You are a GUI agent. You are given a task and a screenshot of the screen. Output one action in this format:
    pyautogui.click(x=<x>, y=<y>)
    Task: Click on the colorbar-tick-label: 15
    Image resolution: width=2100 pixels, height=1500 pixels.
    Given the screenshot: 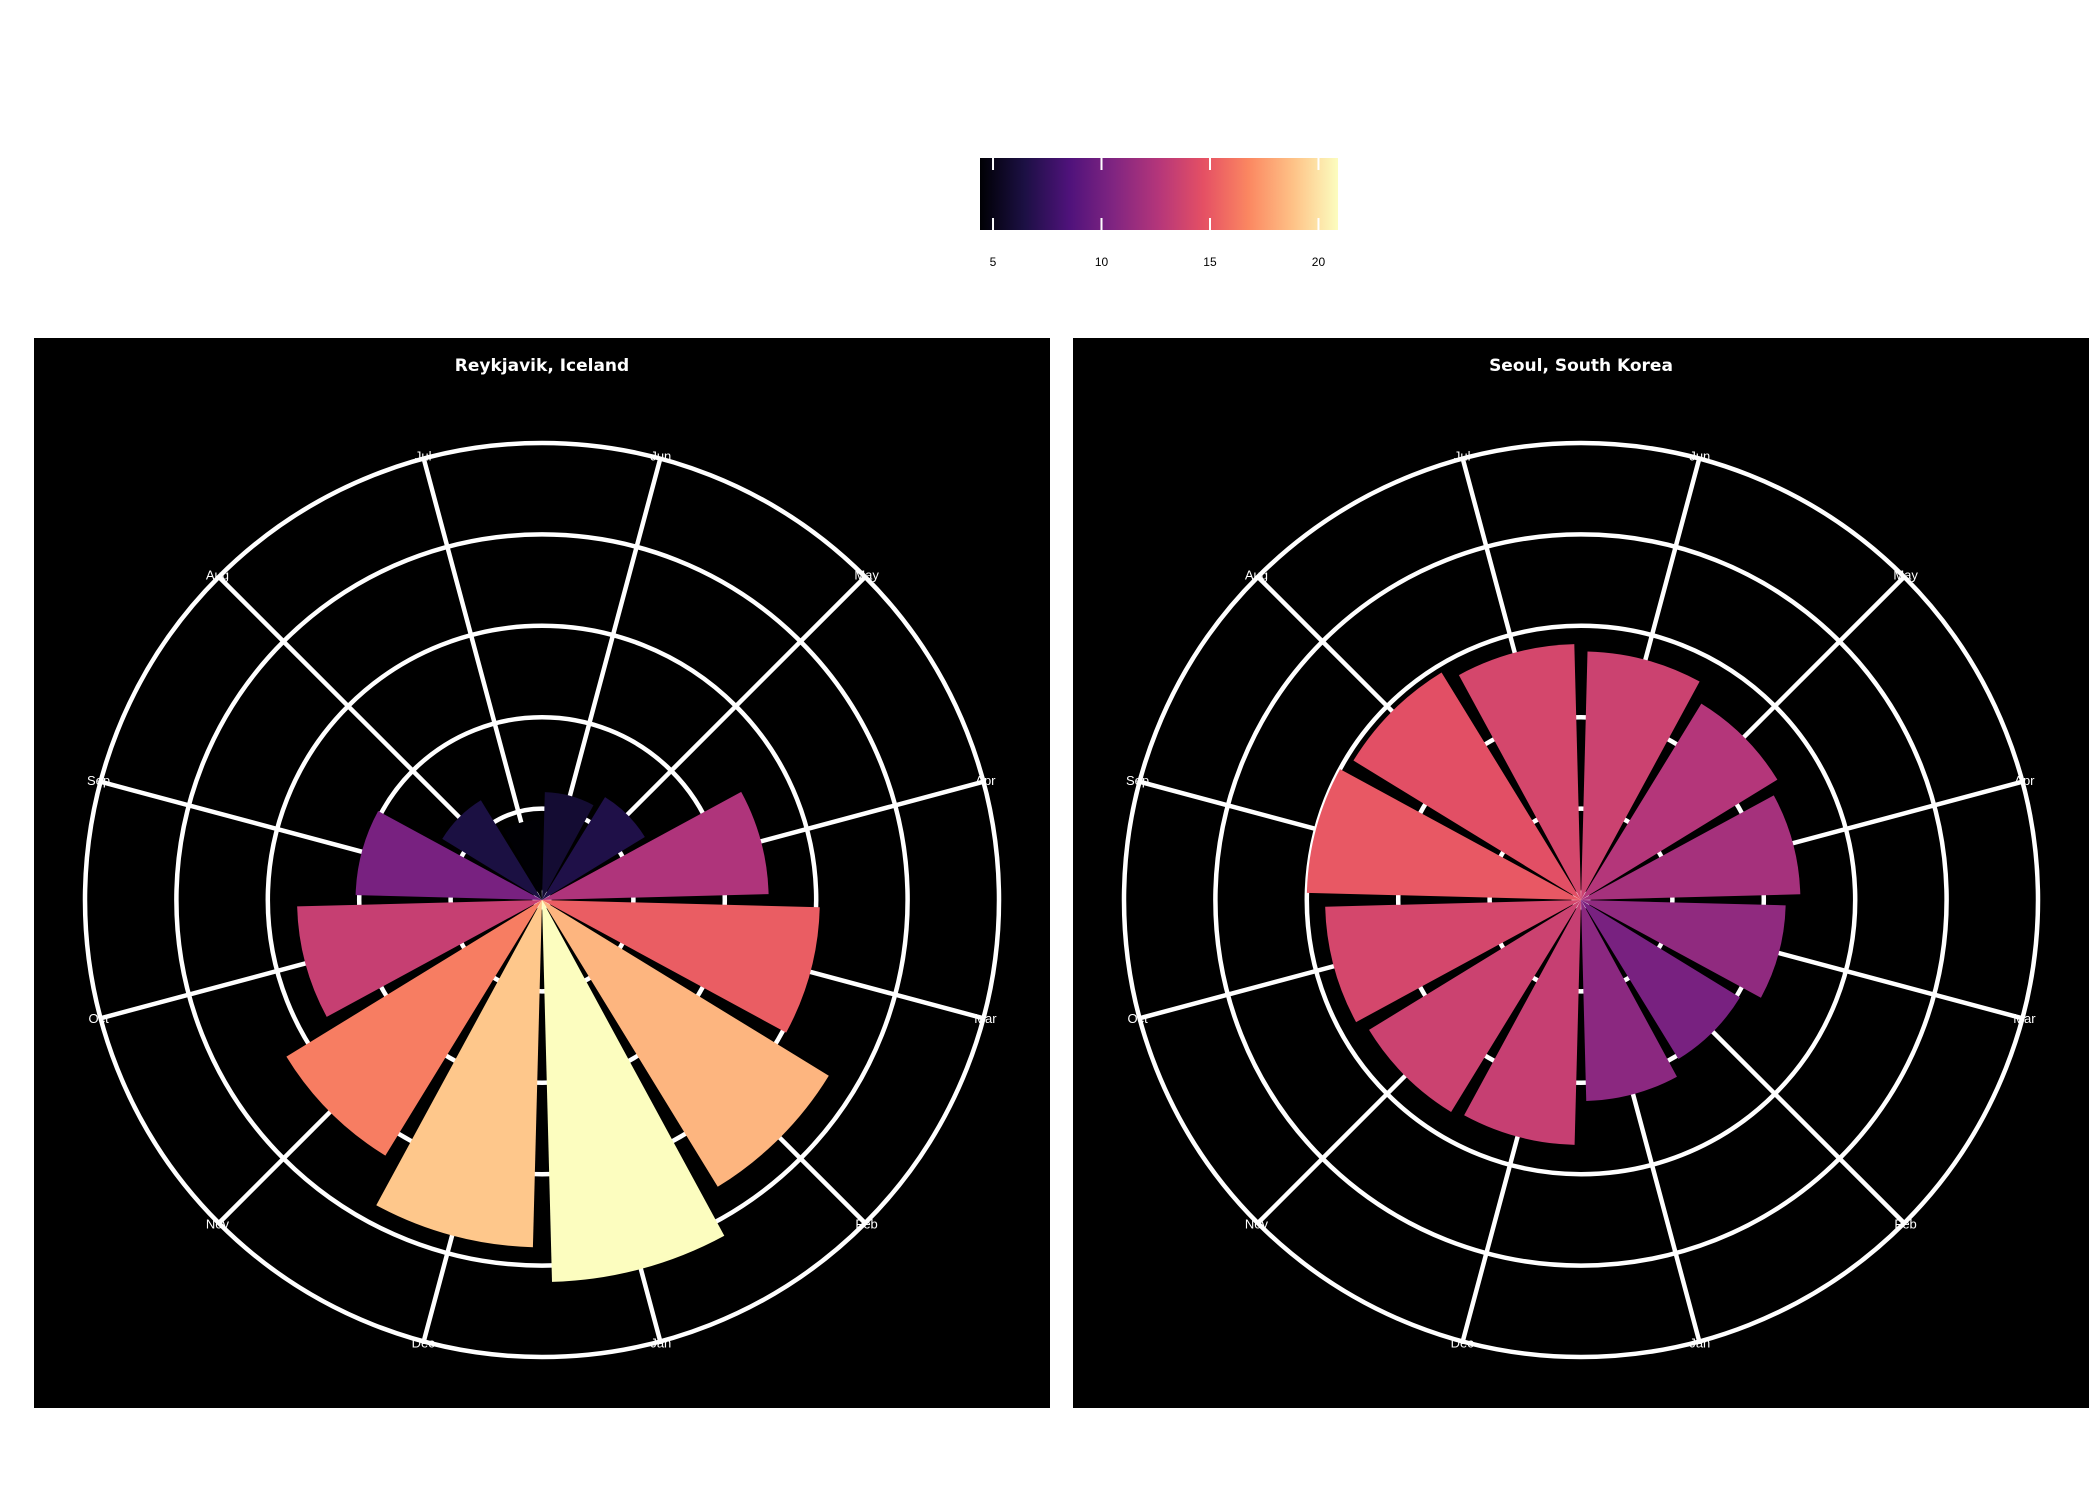 What is the action you would take?
    pyautogui.click(x=1210, y=262)
    